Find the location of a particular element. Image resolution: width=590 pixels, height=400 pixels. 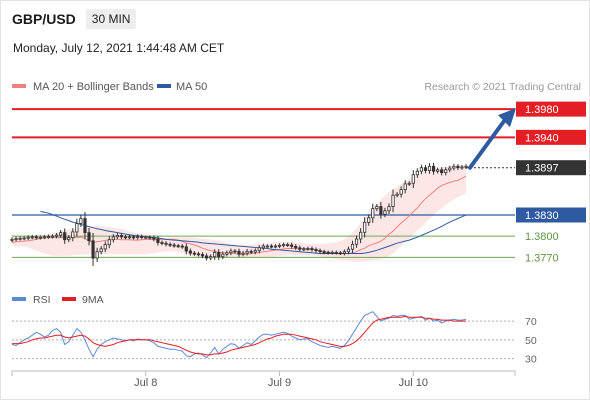

rsi-line is located at coordinates (239, 335).